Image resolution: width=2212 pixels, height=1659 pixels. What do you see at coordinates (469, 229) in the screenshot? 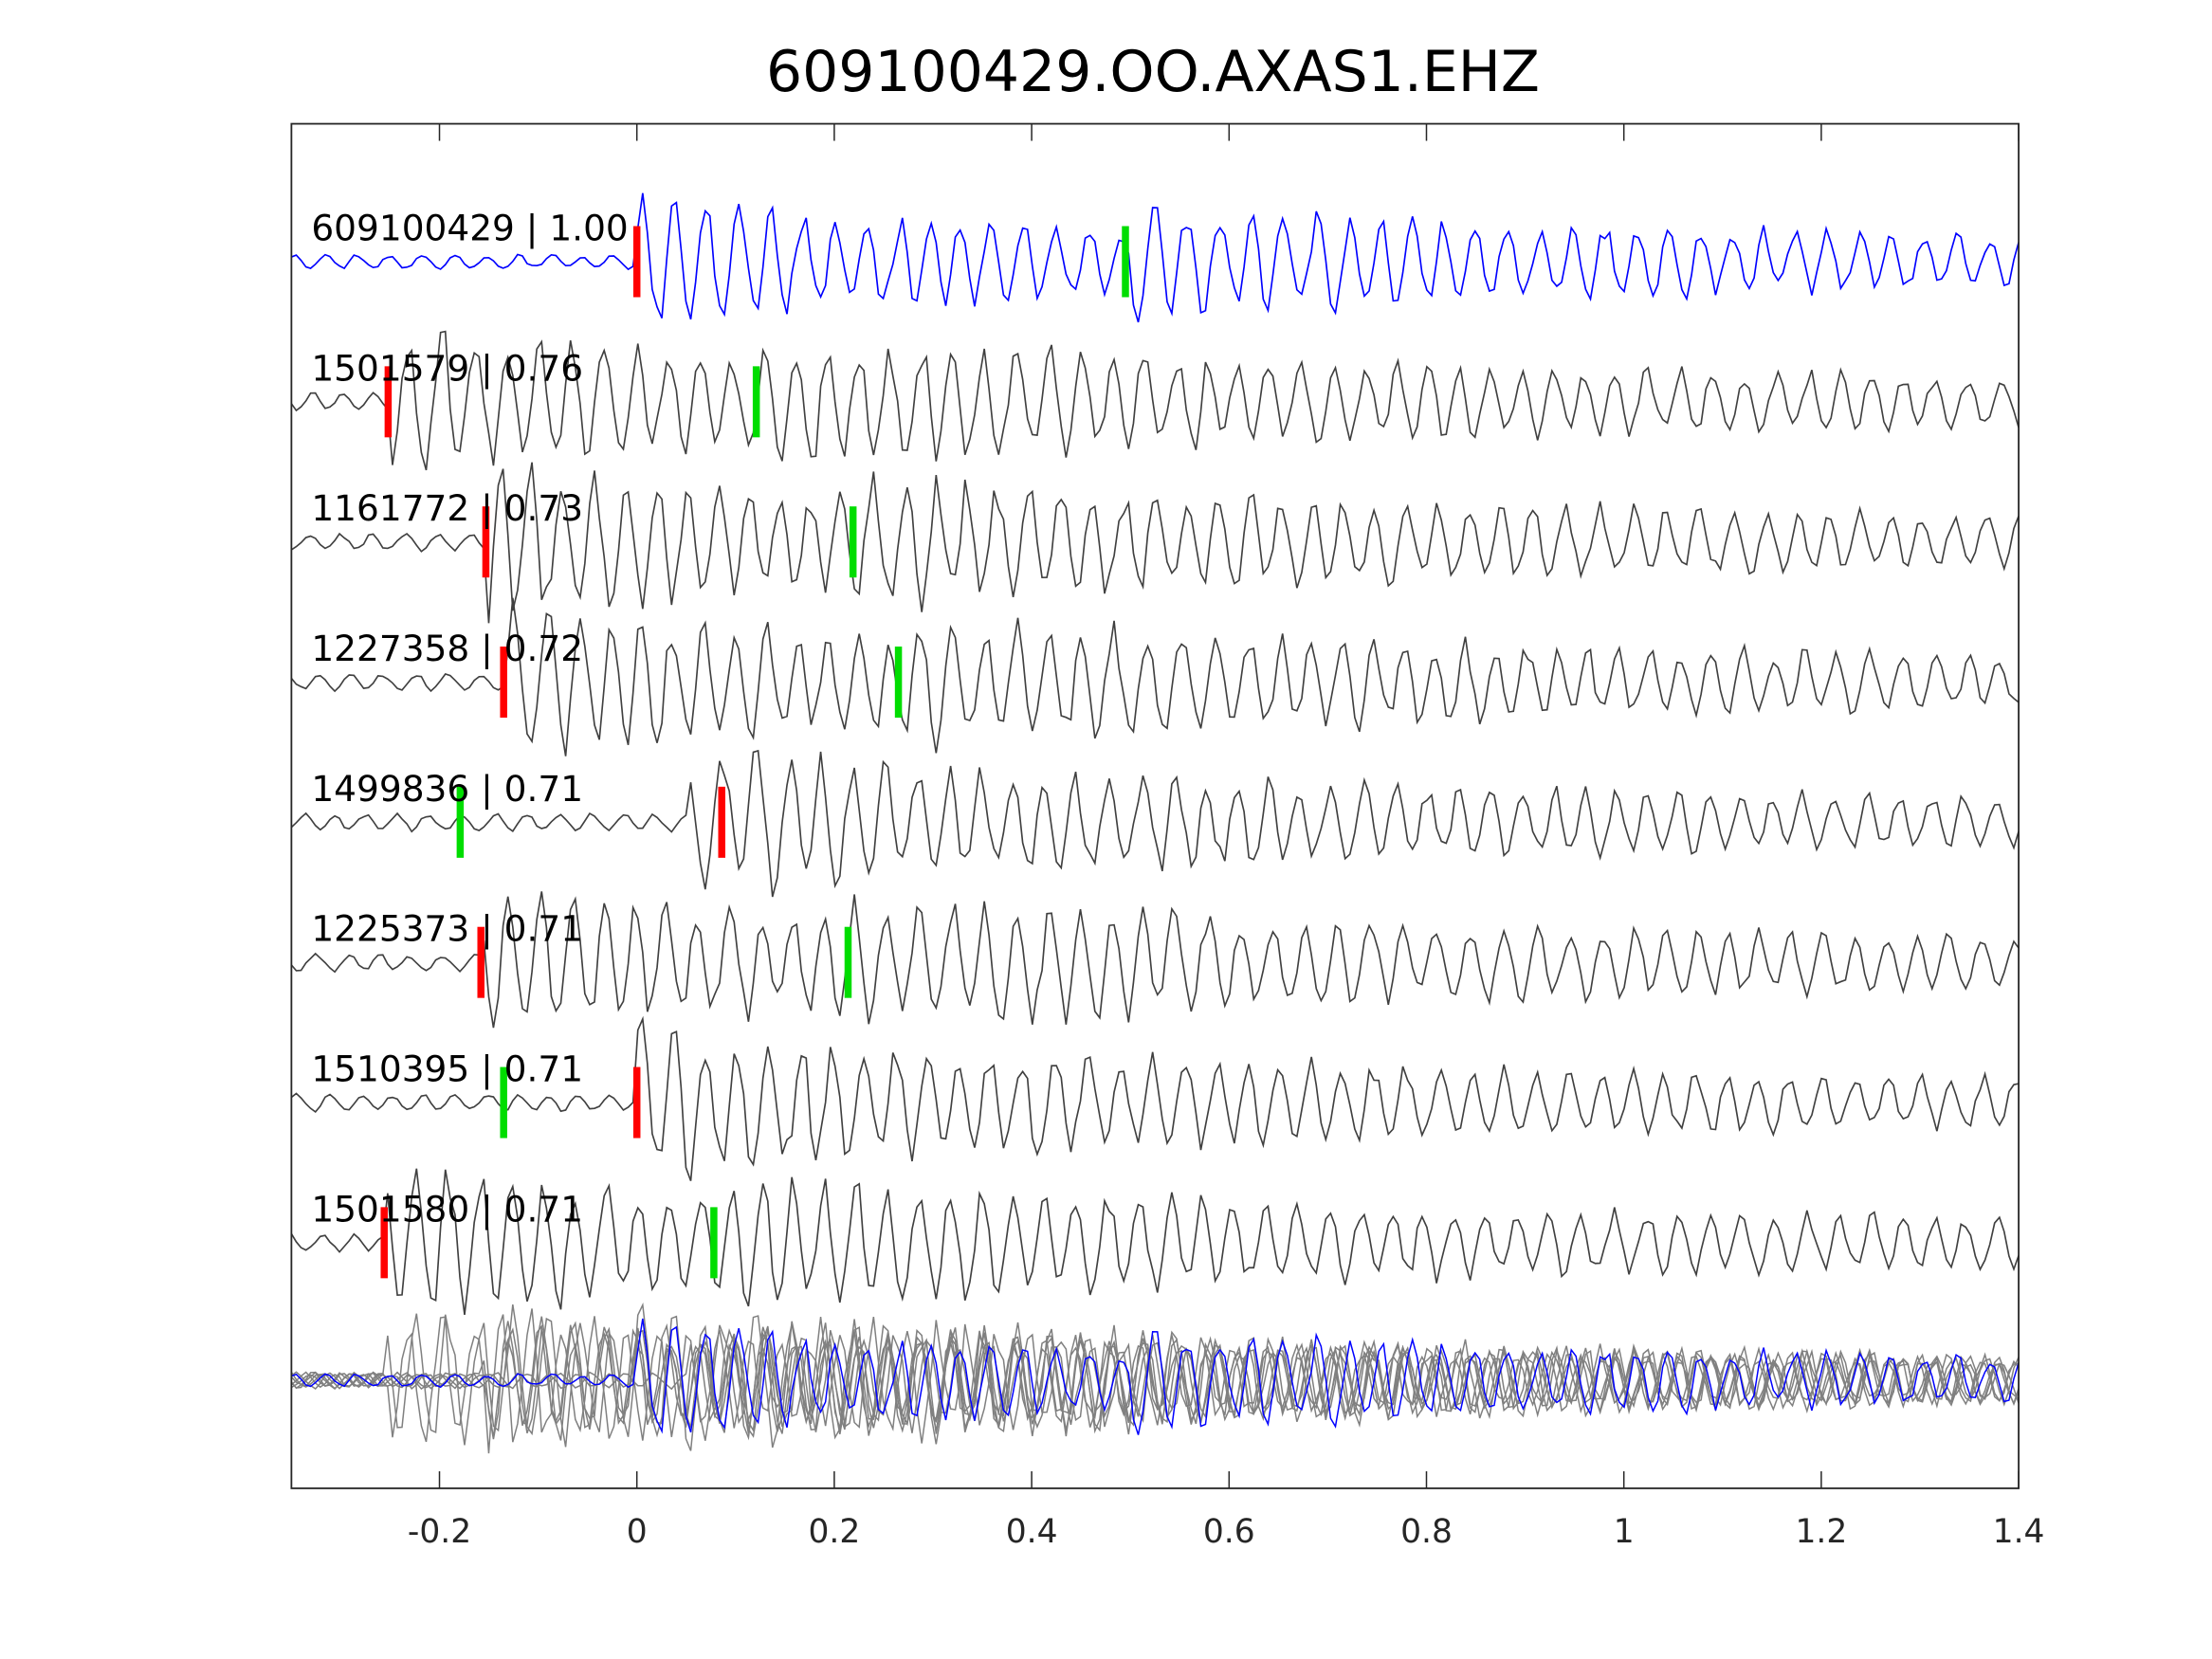
I see `trace-label: 609100429 | 1.00` at bounding box center [469, 229].